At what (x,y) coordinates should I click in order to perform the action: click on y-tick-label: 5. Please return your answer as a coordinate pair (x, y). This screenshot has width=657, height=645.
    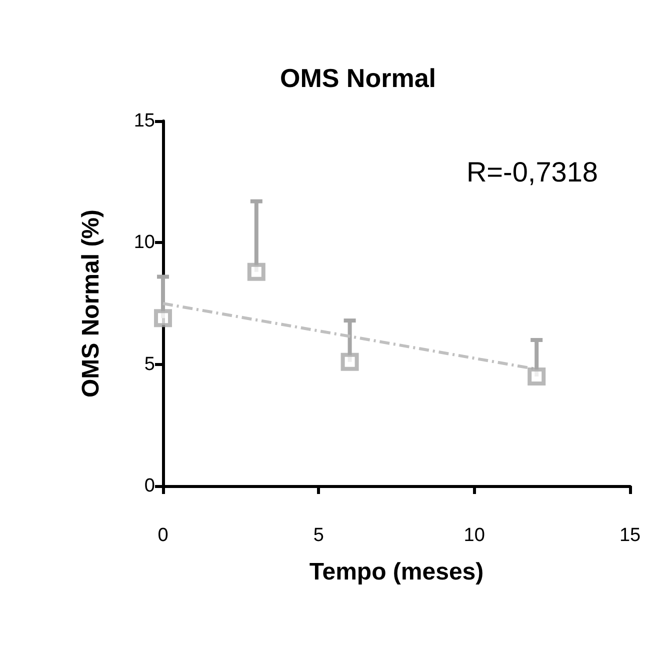
    Looking at the image, I should click on (149, 364).